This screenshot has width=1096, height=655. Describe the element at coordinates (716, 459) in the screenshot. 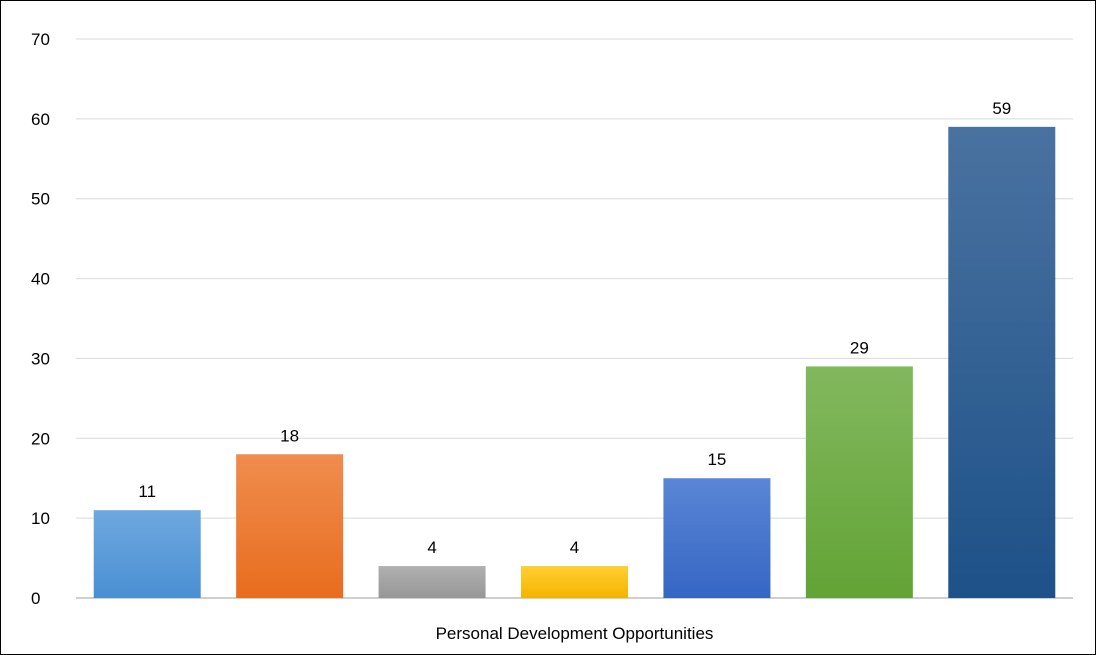

I see `bar-value-label: 15` at that location.